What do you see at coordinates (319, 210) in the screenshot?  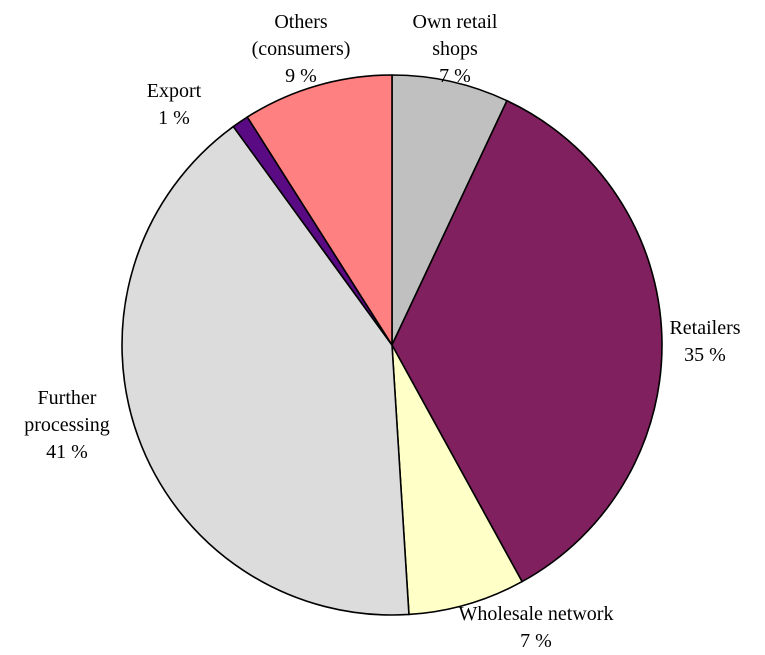 I see `pie-slice-others-consumers` at bounding box center [319, 210].